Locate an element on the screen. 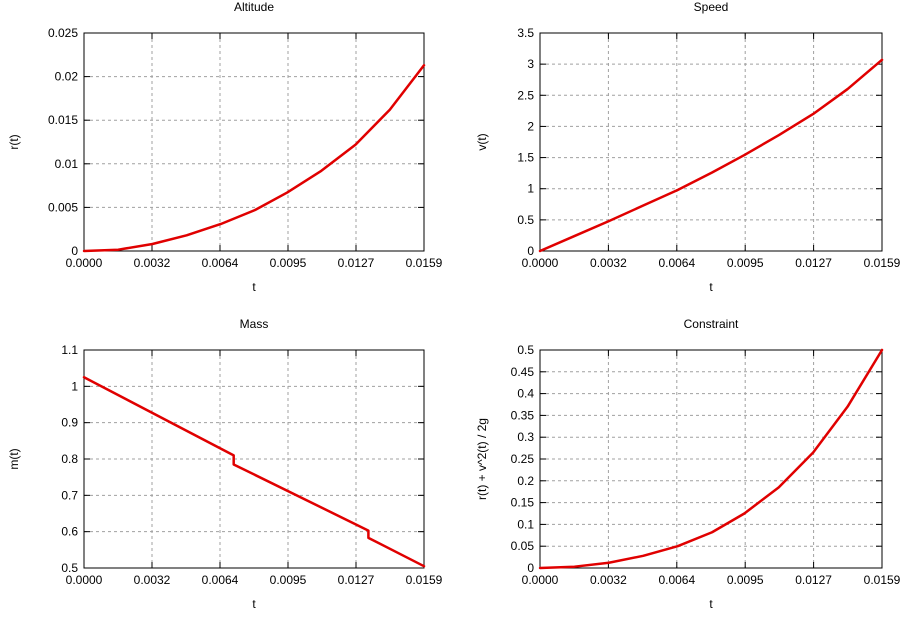  y-tick-label: 0.9 is located at coordinates (69, 423).